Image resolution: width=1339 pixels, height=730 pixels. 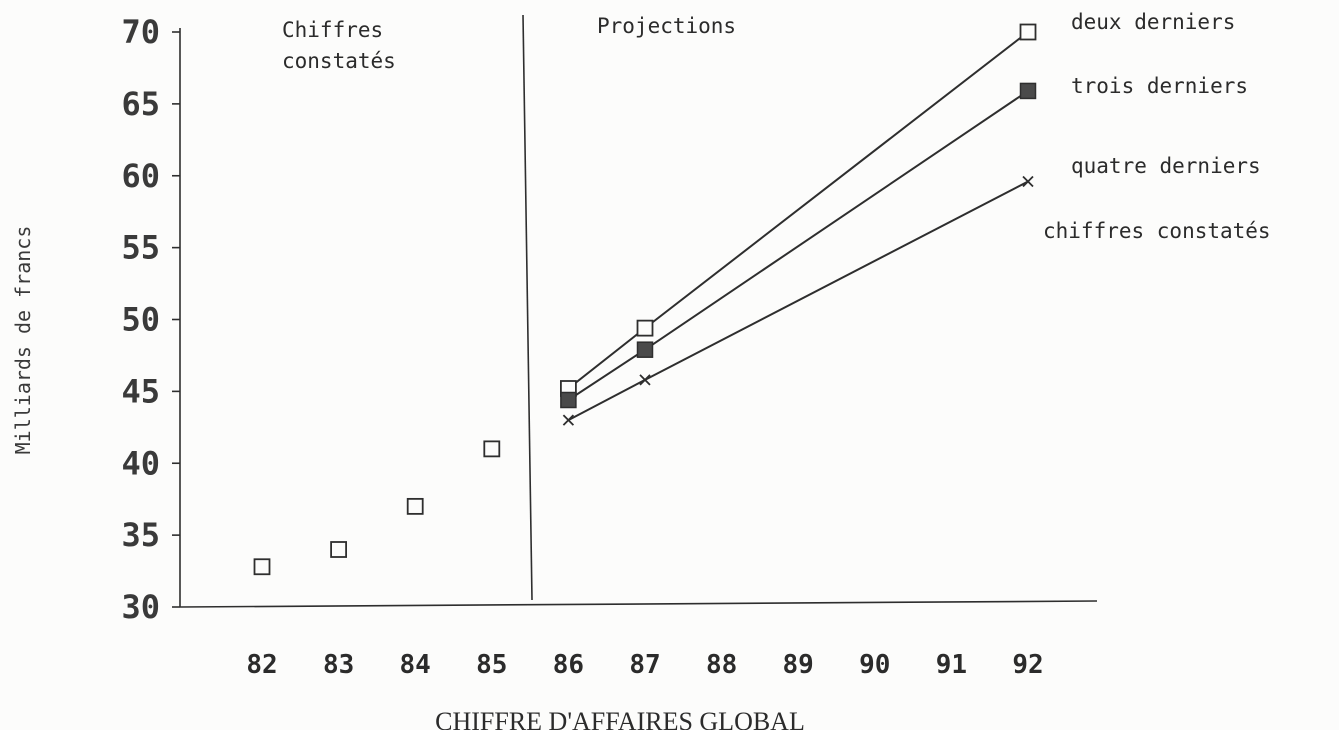 I want to click on x-tick-label: 85, so click(x=491, y=665).